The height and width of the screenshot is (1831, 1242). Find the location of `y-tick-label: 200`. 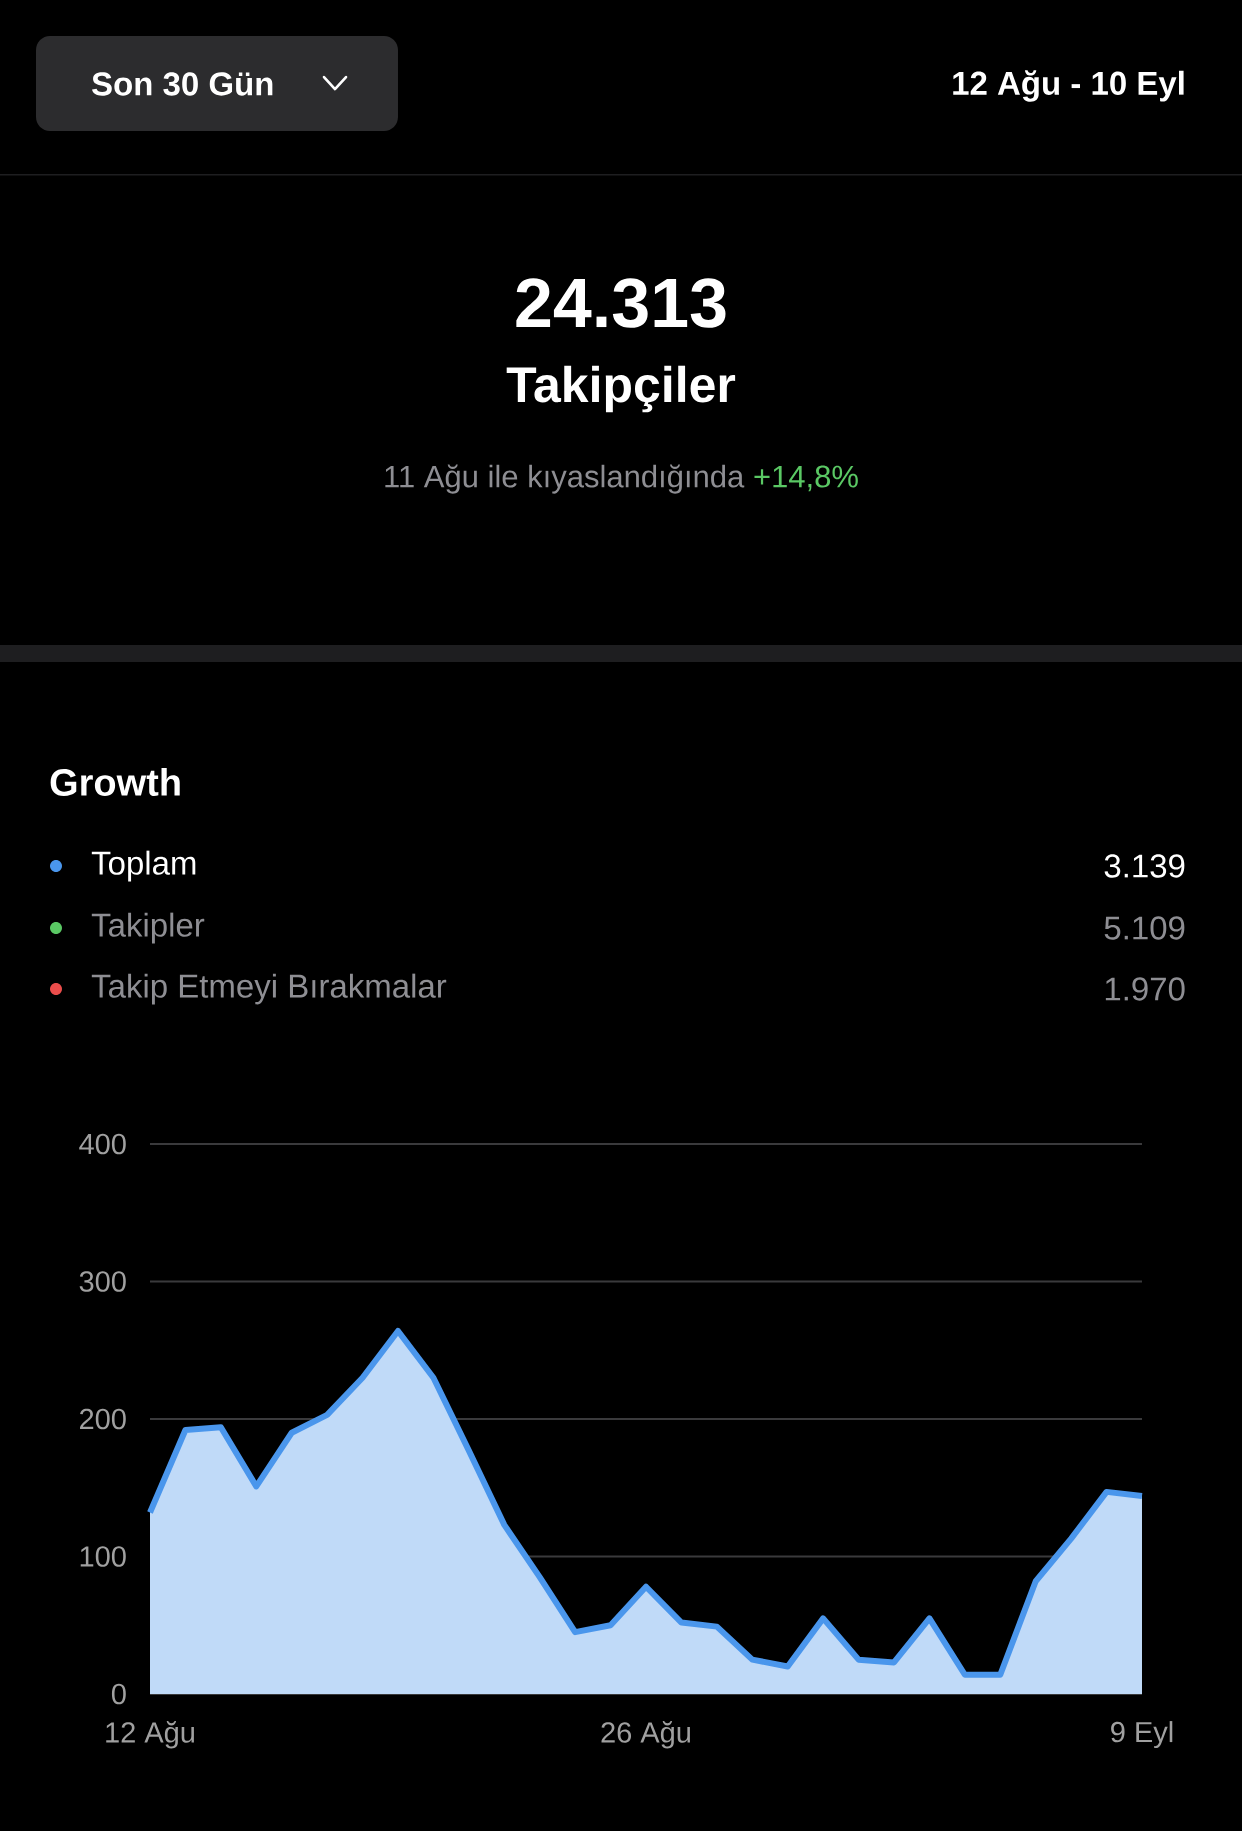

y-tick-label: 200 is located at coordinates (103, 1419).